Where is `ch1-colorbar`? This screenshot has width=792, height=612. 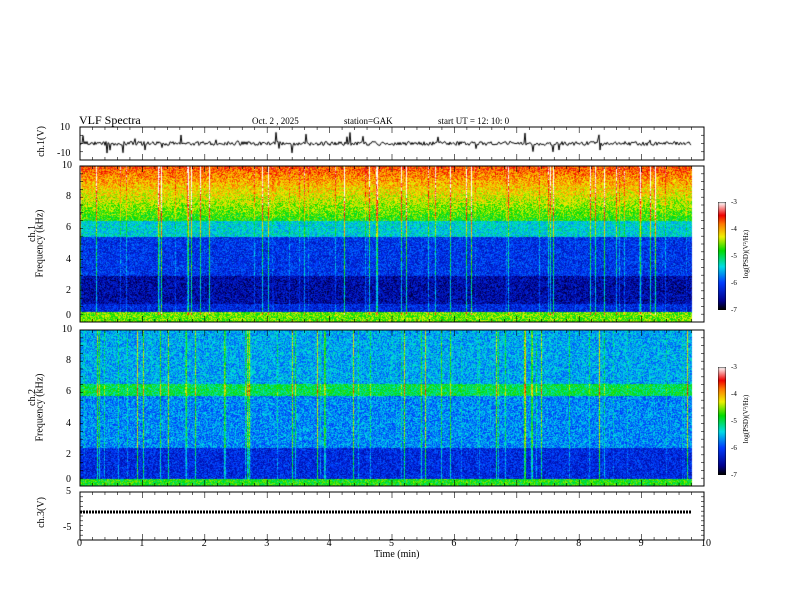 ch1-colorbar is located at coordinates (722, 256).